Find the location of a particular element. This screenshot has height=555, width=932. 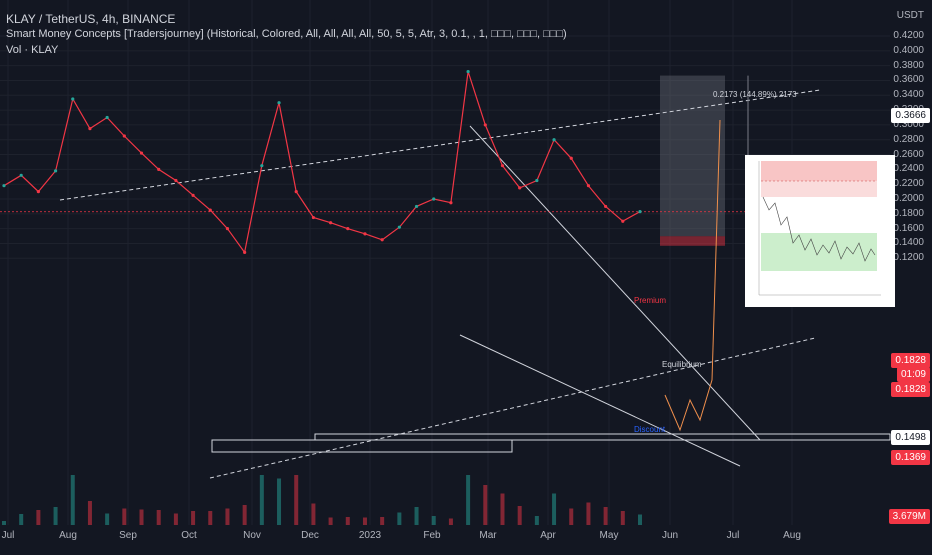

x-tick-label: Jun is located at coordinates (670, 535).